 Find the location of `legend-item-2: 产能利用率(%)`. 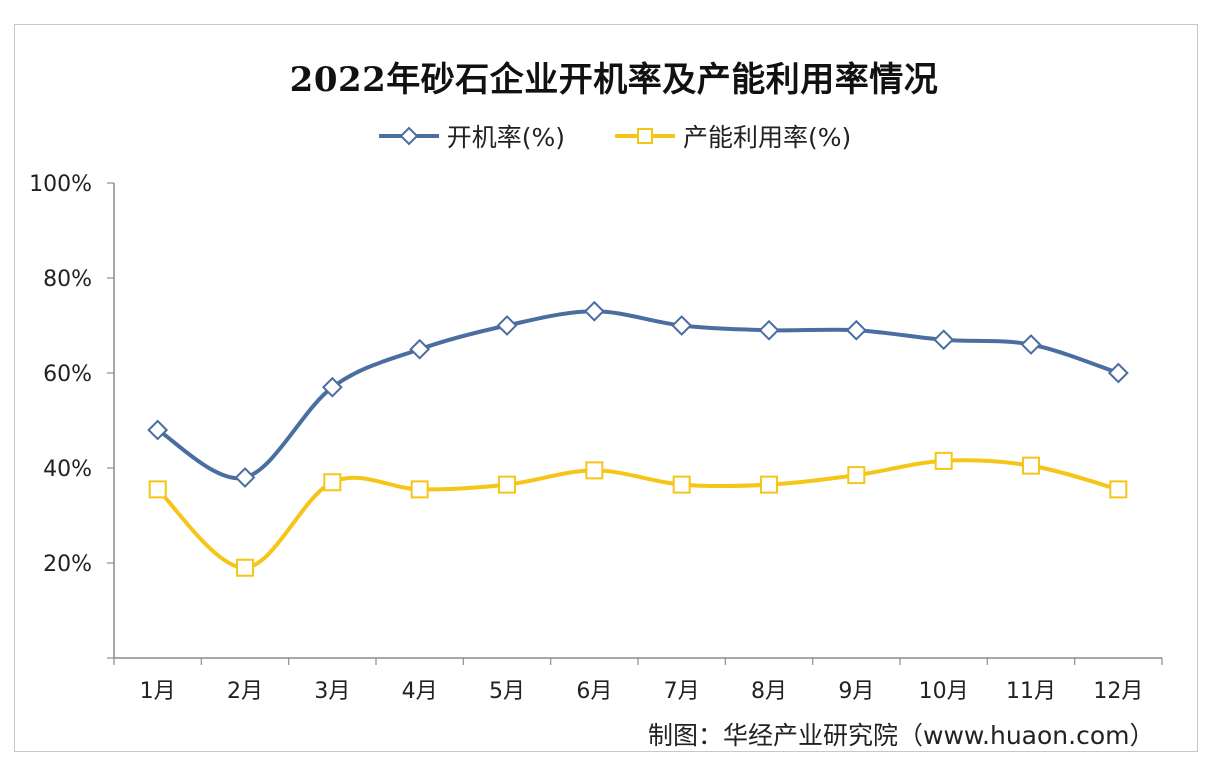

legend-item-2: 产能利用率(%) is located at coordinates (732, 136).